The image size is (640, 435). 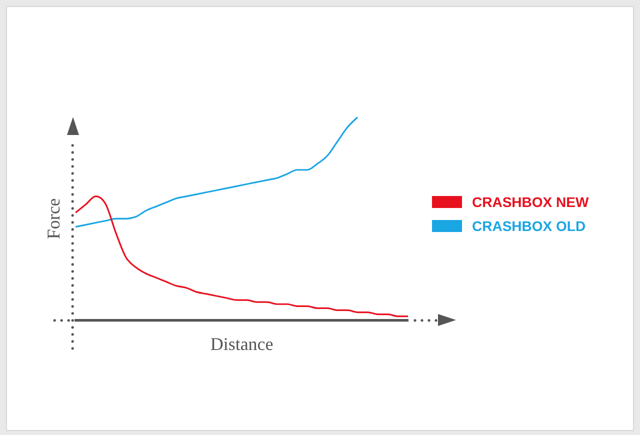 What do you see at coordinates (54, 219) in the screenshot?
I see `y-axis-title: Force` at bounding box center [54, 219].